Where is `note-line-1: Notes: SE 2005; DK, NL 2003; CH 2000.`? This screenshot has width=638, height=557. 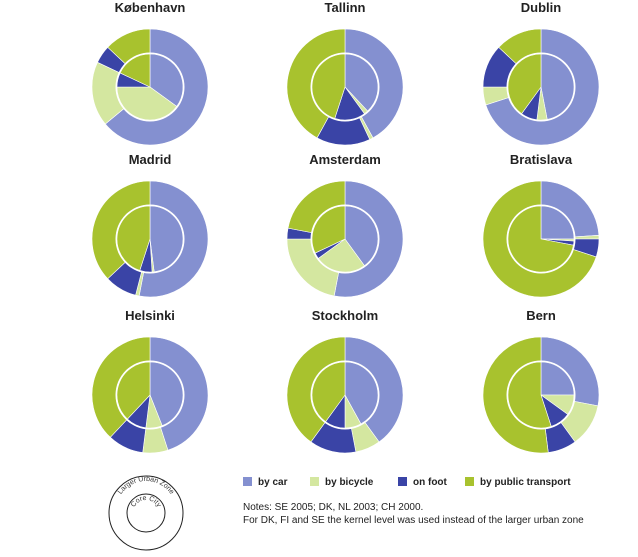
note-line-1: Notes: SE 2005; DK, NL 2003; CH 2000. is located at coordinates (333, 507).